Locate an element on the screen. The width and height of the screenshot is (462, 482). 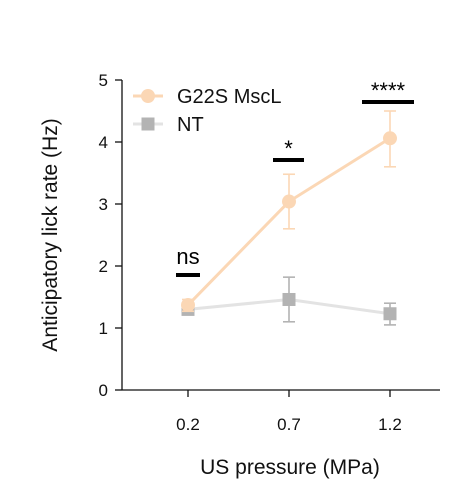
legend-label: G22S MscL is located at coordinates (229, 97).